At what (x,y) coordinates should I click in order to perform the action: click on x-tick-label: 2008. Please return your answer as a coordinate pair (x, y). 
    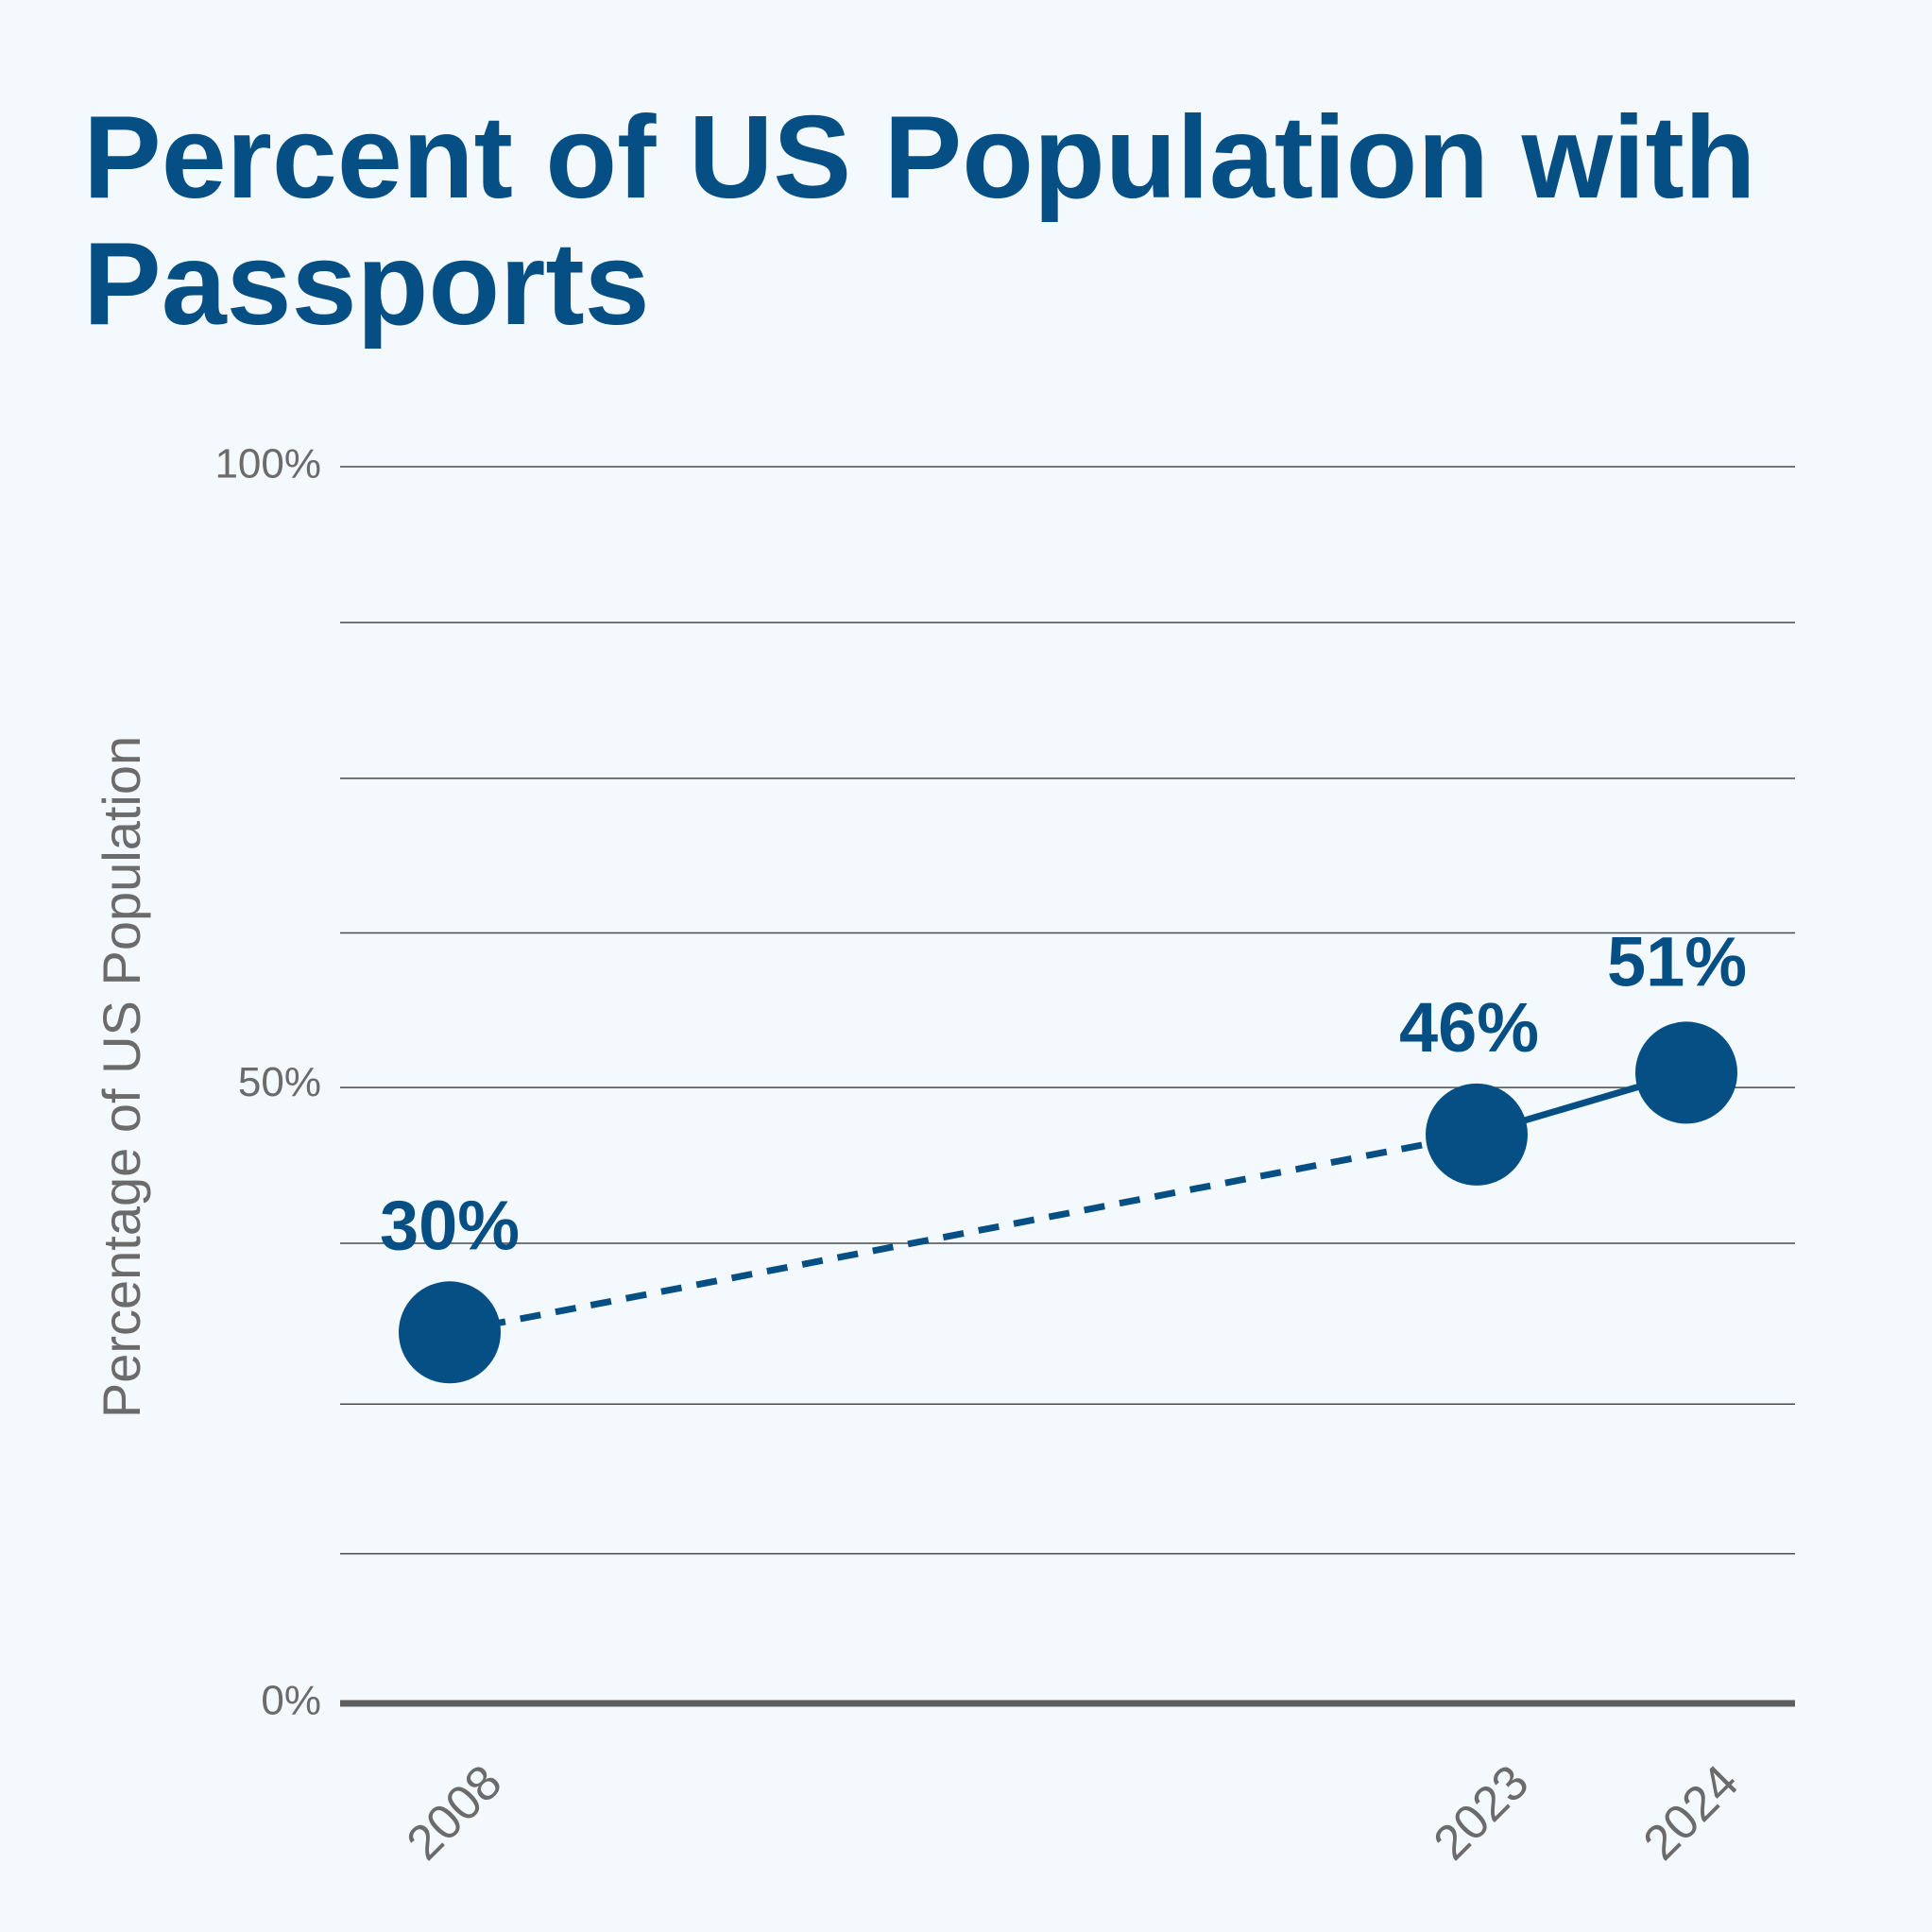
    Looking at the image, I should click on (455, 1813).